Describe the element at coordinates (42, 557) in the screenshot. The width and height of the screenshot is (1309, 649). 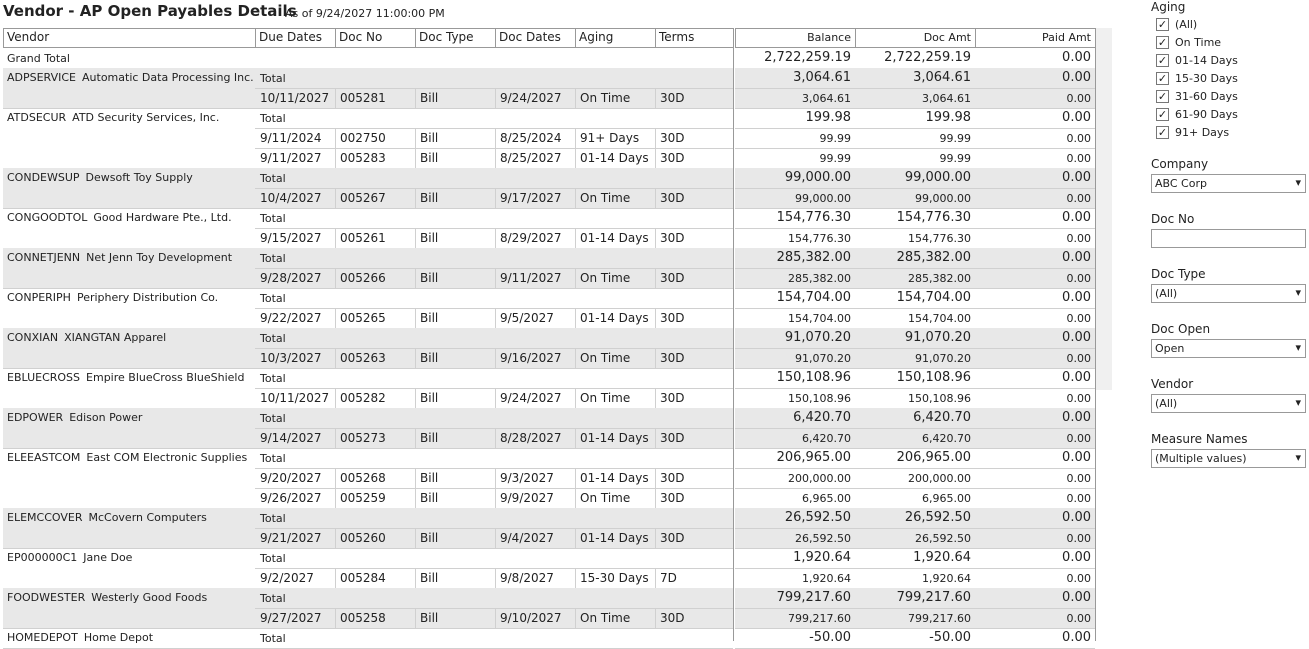
I see `vendor-code: EP000000C1` at that location.